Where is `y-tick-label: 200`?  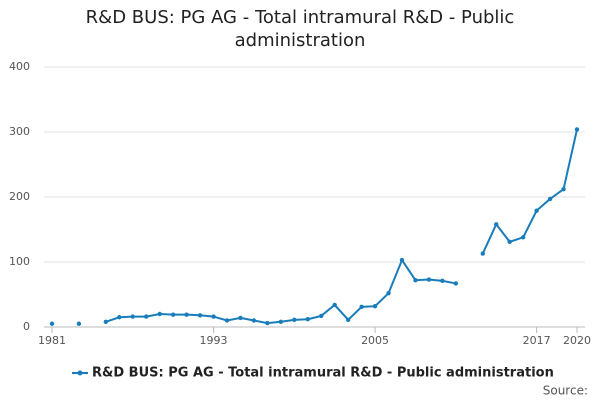
y-tick-label: 200 is located at coordinates (19, 196).